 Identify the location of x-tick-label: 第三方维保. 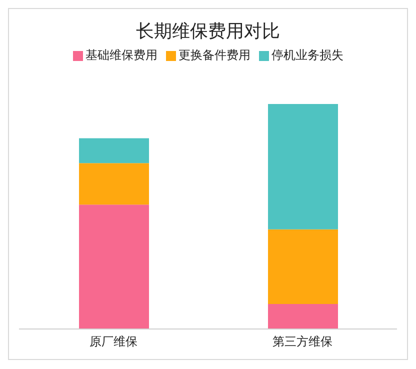
(302, 341).